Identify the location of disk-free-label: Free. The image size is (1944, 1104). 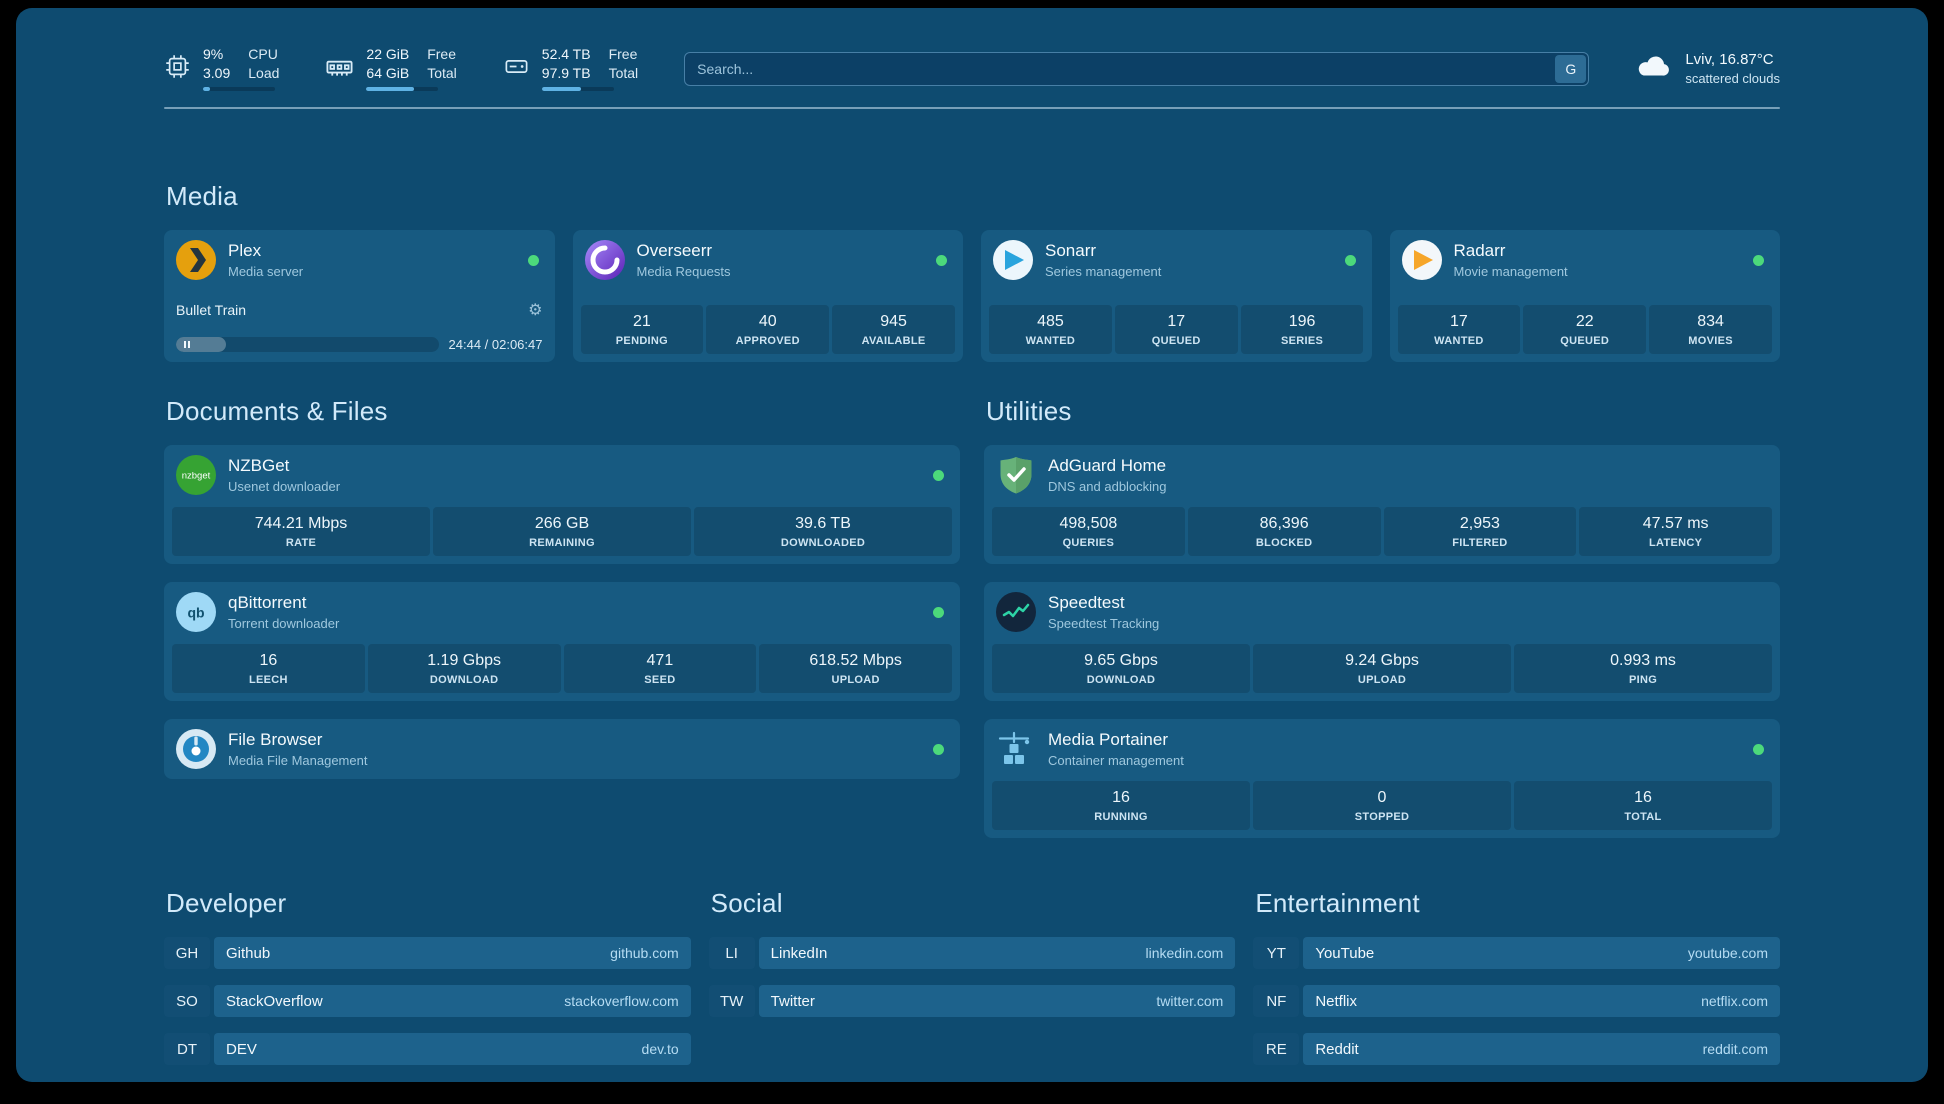
(623, 54).